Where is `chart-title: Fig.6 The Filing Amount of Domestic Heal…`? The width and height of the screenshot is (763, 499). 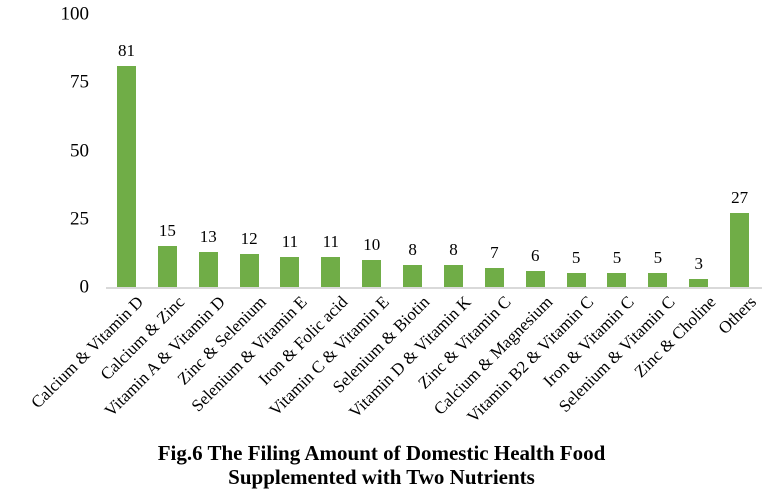 chart-title: Fig.6 The Filing Amount of Domestic Heal… is located at coordinates (381, 465).